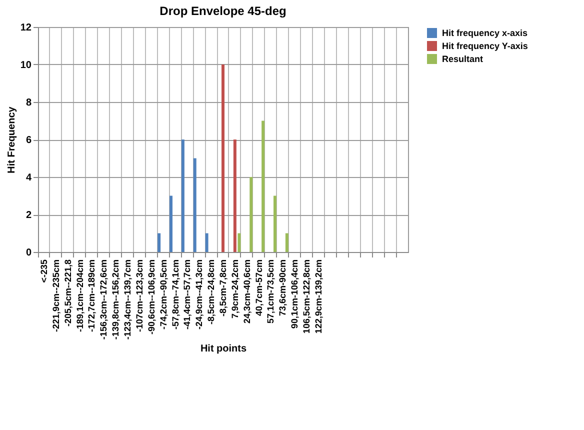 The width and height of the screenshot is (584, 430). Describe the element at coordinates (259, 288) in the screenshot. I see `x-tick-label: 40,7cm-57cm` at that location.